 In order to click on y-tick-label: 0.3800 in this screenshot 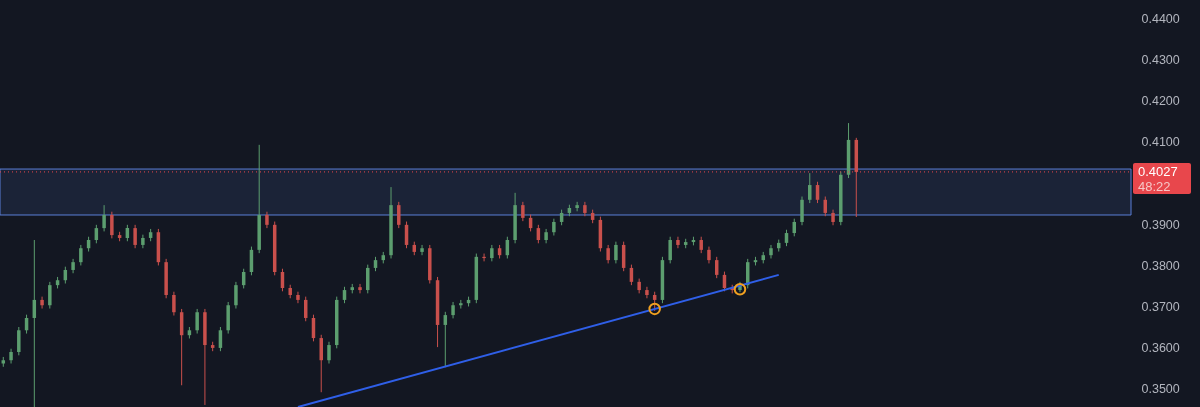, I will do `click(1160, 265)`.